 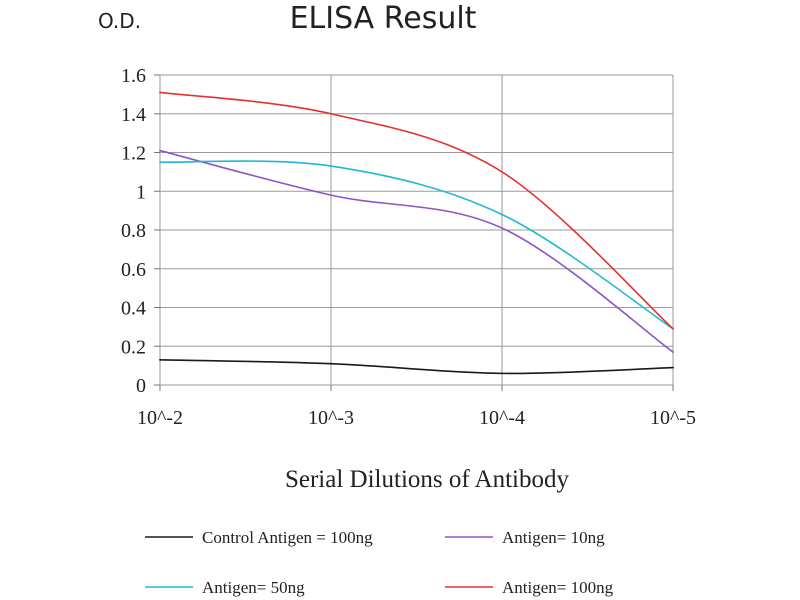 What do you see at coordinates (141, 192) in the screenshot?
I see `y-tick-label: 1` at bounding box center [141, 192].